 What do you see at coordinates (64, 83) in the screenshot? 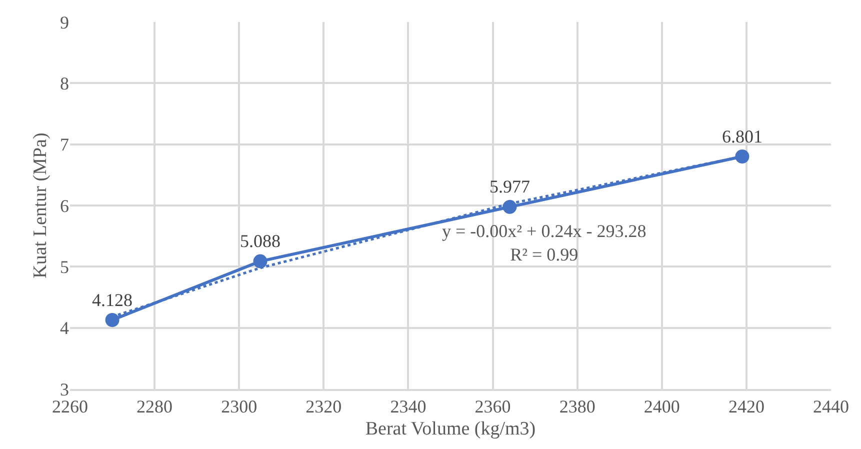
I see `y-tick-label: 8` at bounding box center [64, 83].